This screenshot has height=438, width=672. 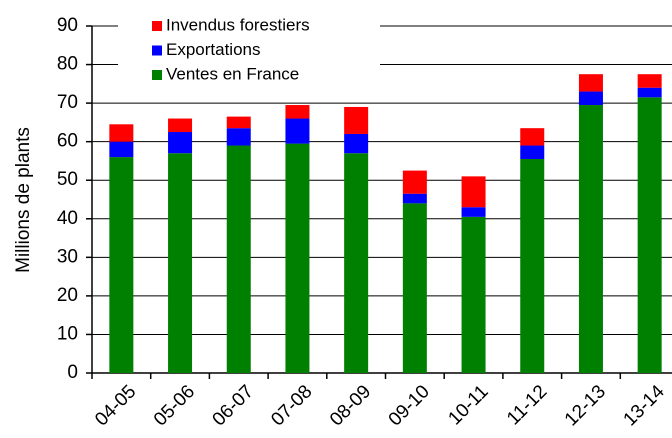 I want to click on y-tick-label: 10, so click(x=67, y=333).